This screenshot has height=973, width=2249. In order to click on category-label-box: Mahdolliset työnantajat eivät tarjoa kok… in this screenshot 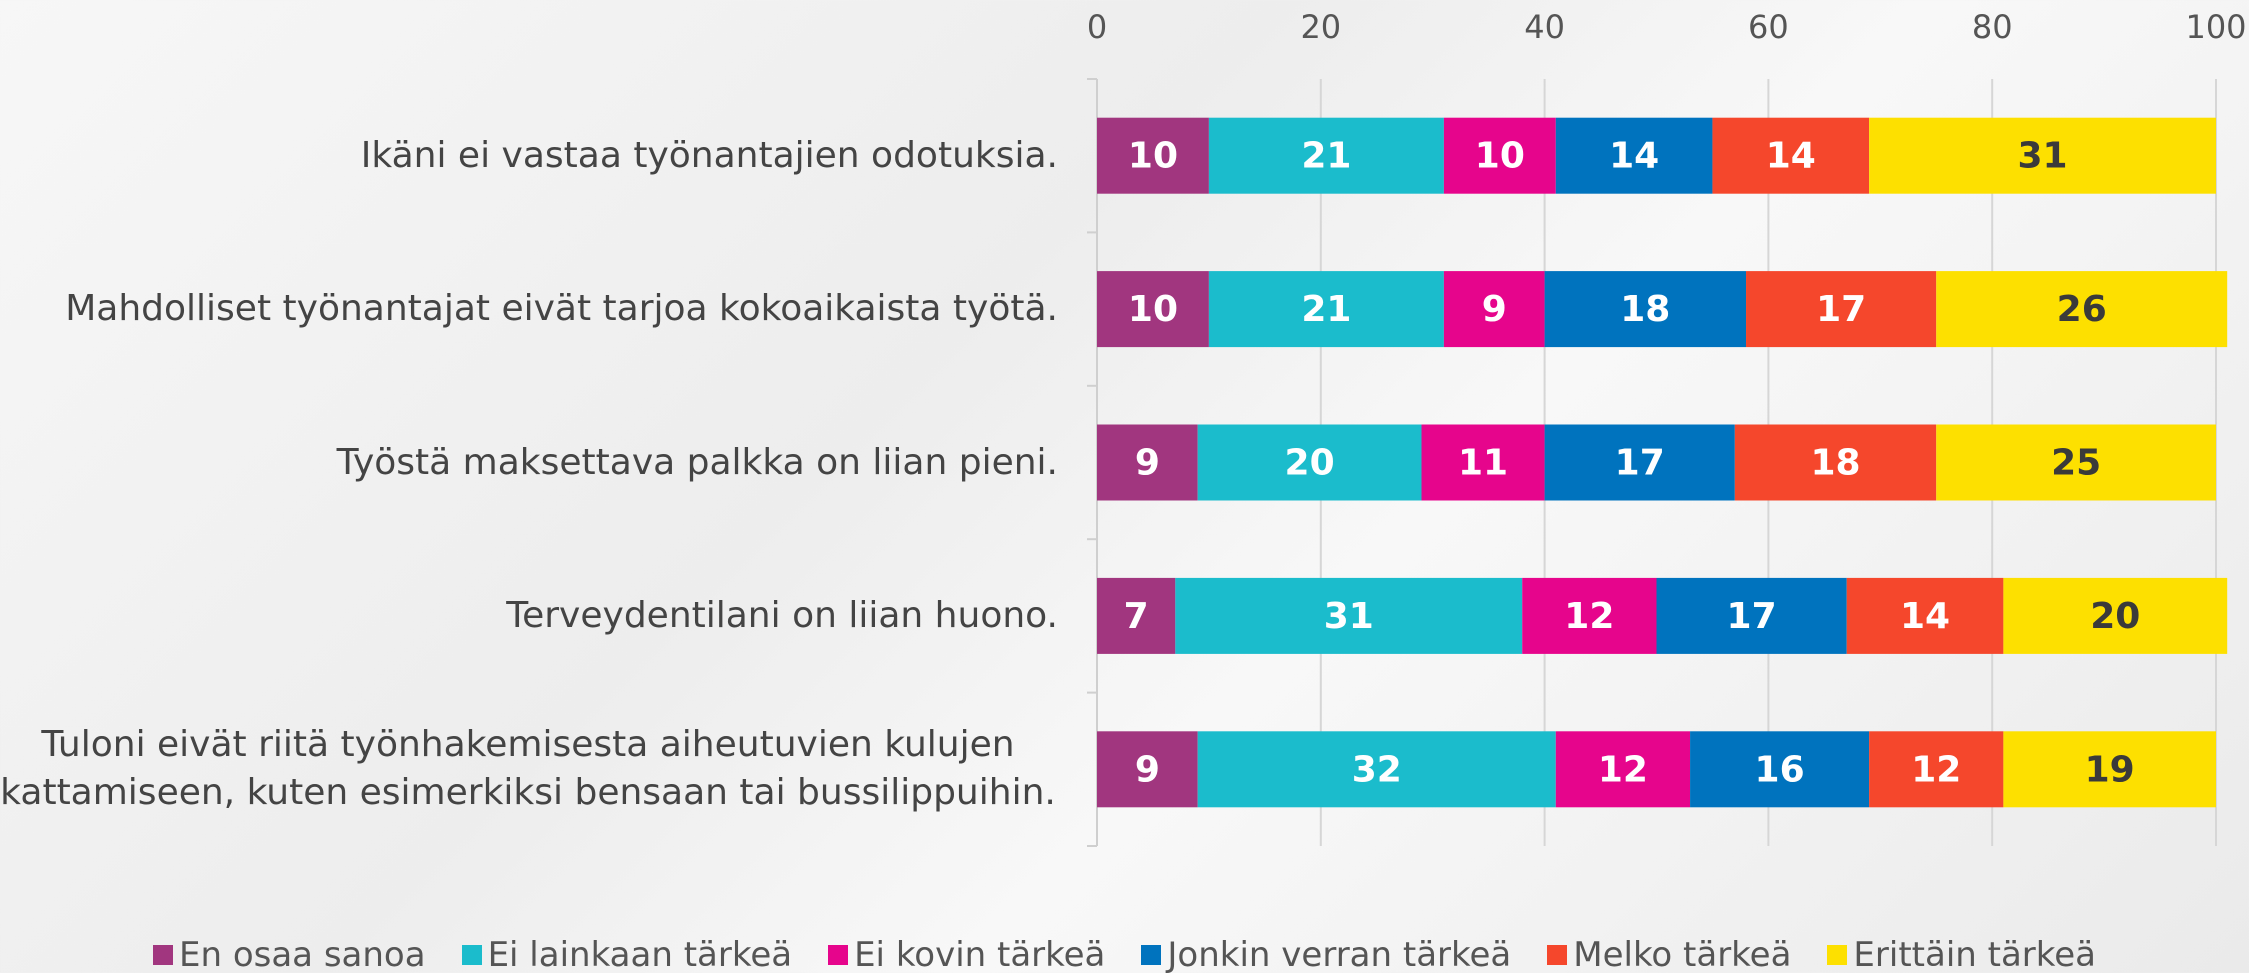, I will do `click(529, 309)`.